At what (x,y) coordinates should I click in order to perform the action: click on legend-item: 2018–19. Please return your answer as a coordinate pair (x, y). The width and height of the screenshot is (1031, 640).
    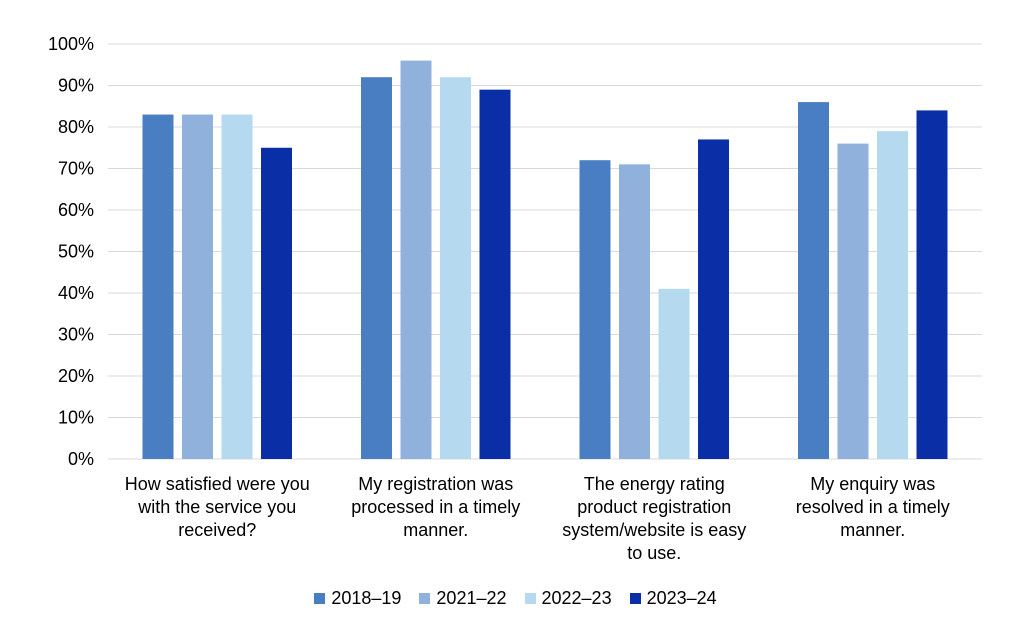
    Looking at the image, I should click on (357, 598).